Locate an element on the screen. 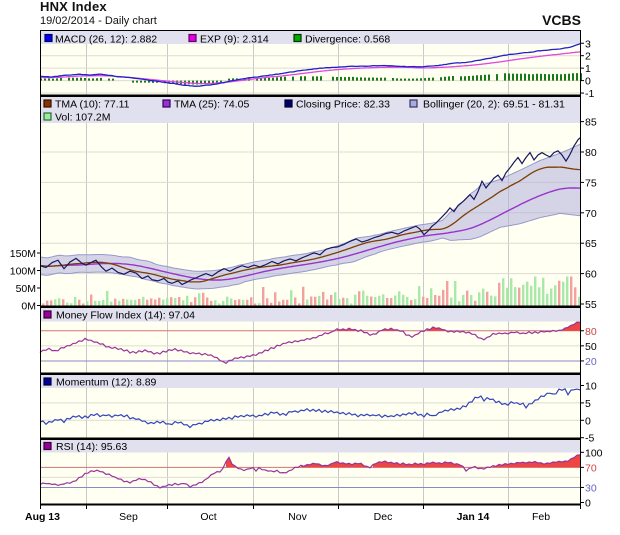 The height and width of the screenshot is (535, 620). svg-text: 0M is located at coordinates (28, 307).